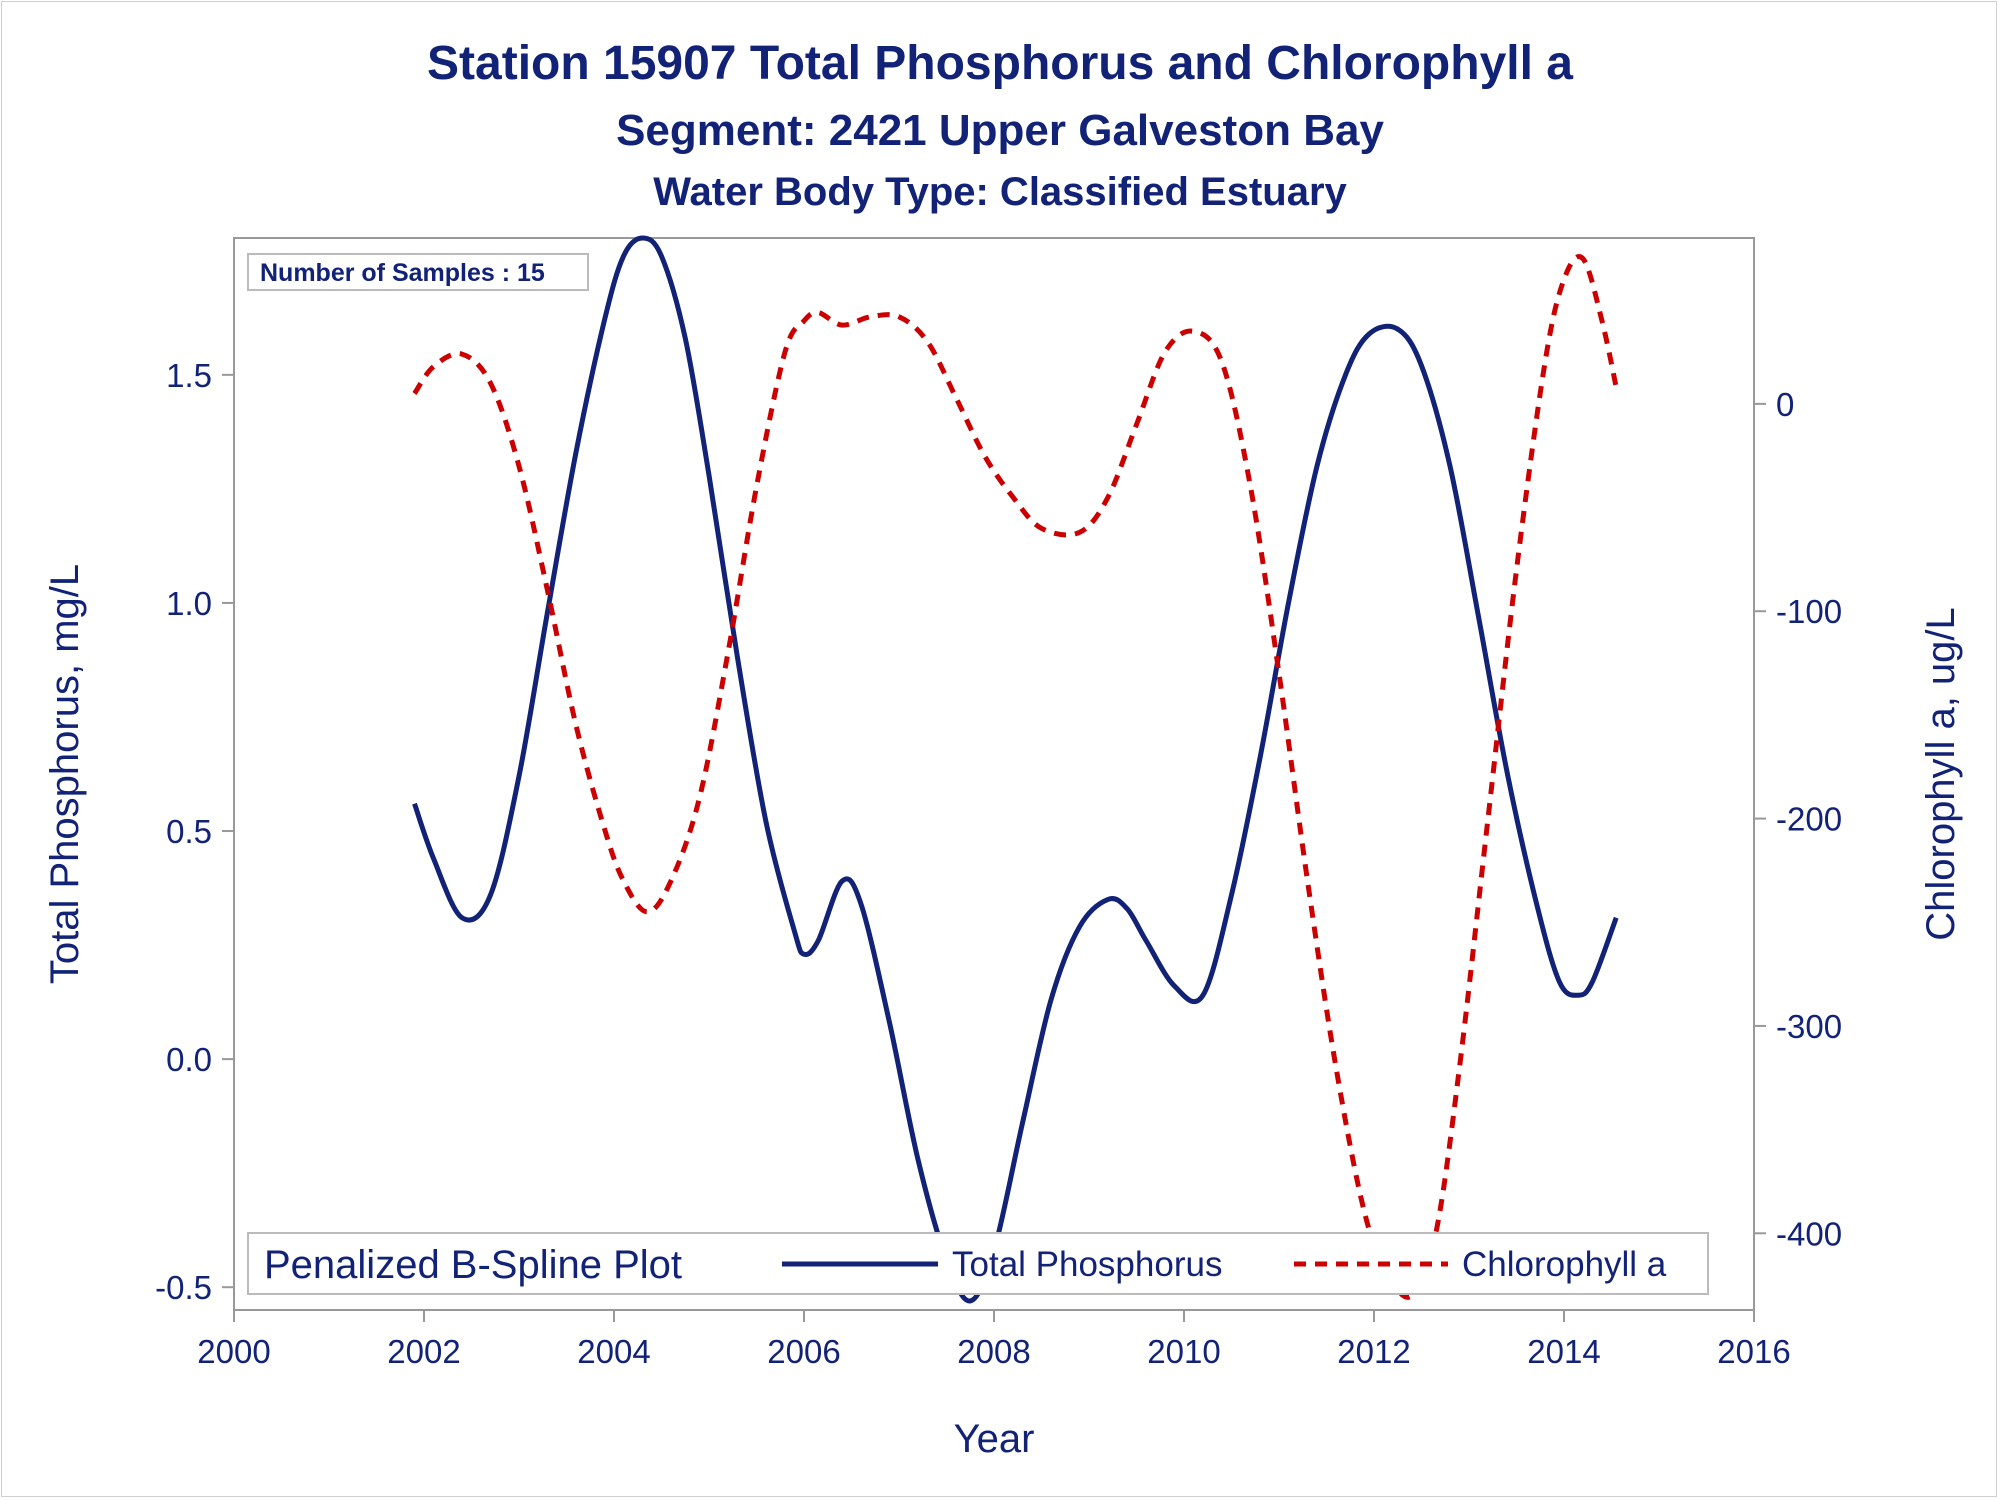  What do you see at coordinates (233, 1351) in the screenshot?
I see `x-tick-label: 2000` at bounding box center [233, 1351].